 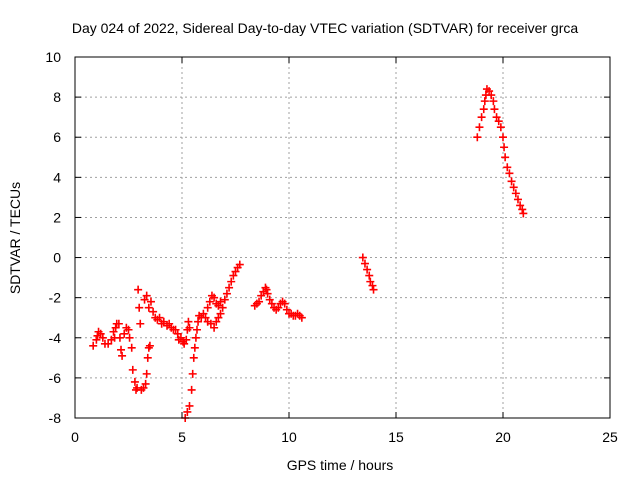 I want to click on y-tick-label: -8, so click(x=55, y=418).